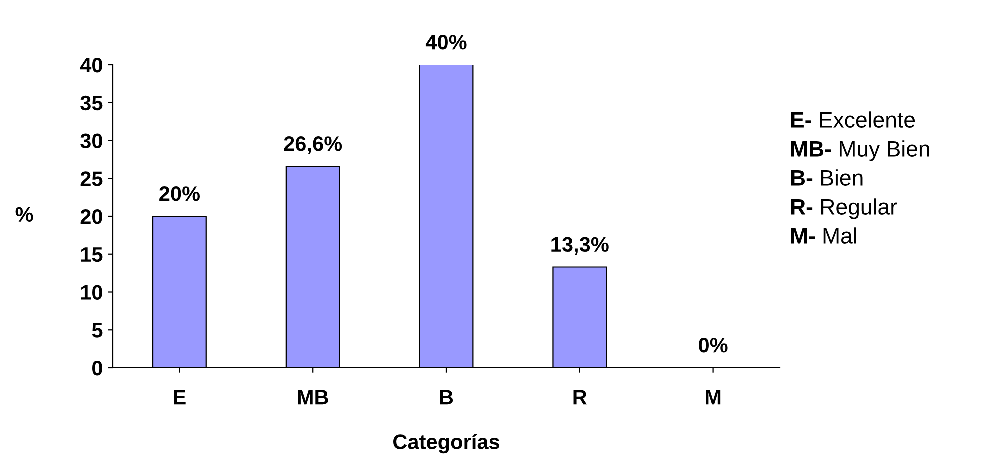 This screenshot has width=998, height=472. Describe the element at coordinates (97, 368) in the screenshot. I see `y-tick-label: 0` at that location.